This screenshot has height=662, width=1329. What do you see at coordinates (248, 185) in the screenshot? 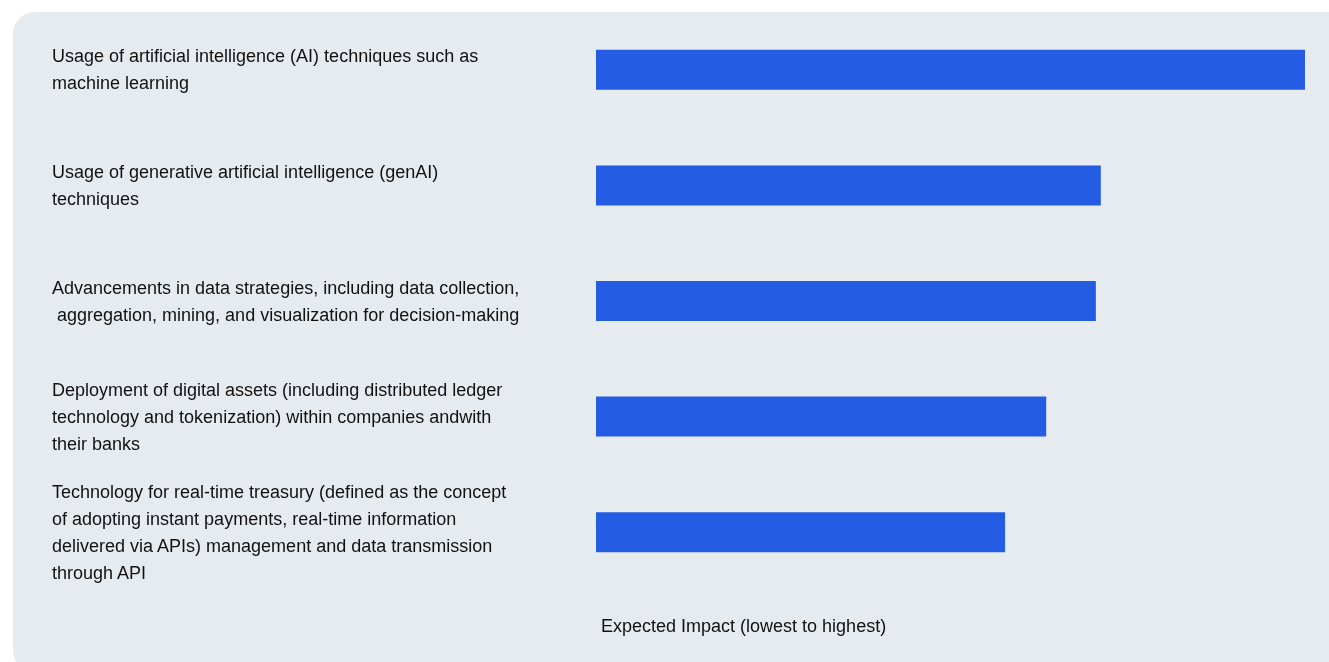
I see `y-tick-label: Usage of generative artificial intelligence (genAI) techniques` at bounding box center [248, 185].